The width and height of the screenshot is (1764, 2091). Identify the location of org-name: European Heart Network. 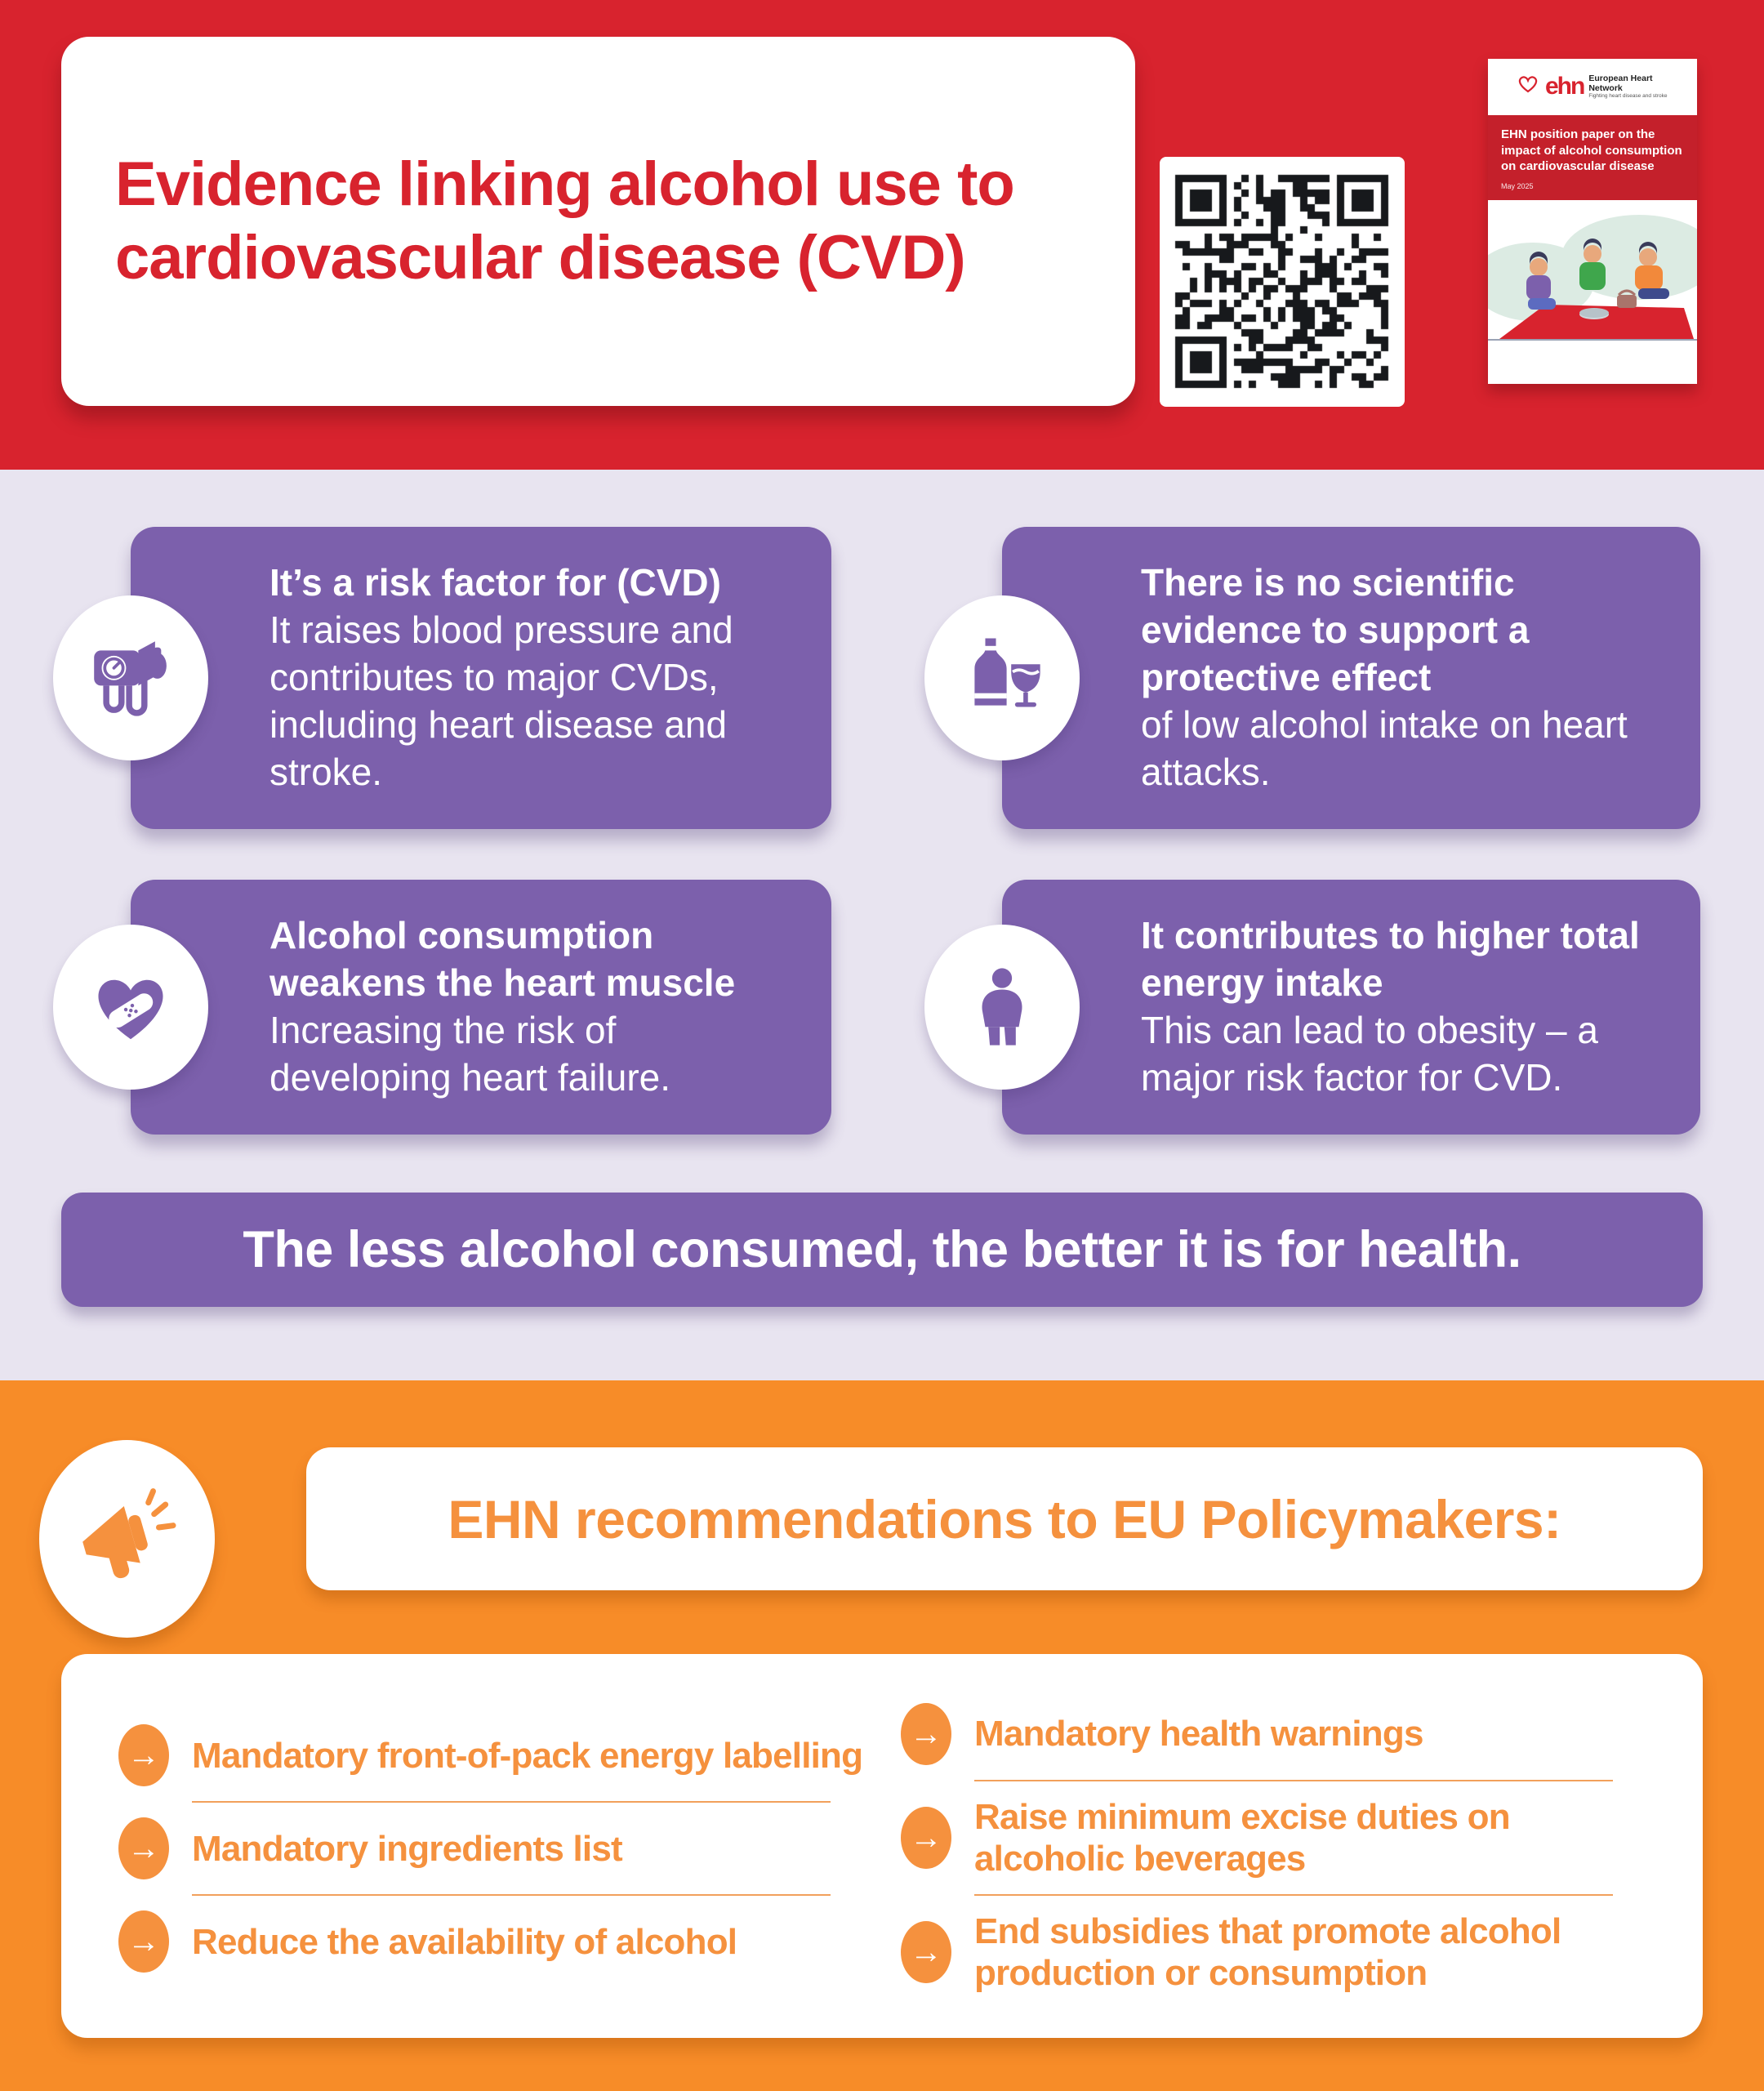
(1620, 84).